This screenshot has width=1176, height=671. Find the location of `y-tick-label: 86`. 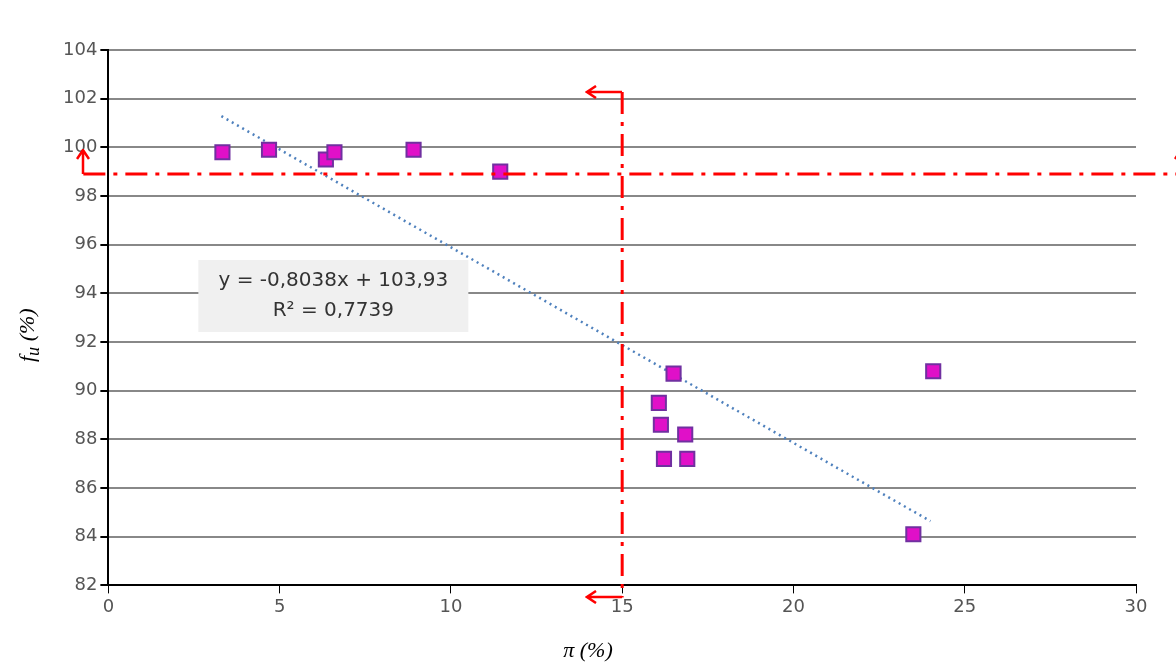

y-tick-label: 86 is located at coordinates (86, 486).